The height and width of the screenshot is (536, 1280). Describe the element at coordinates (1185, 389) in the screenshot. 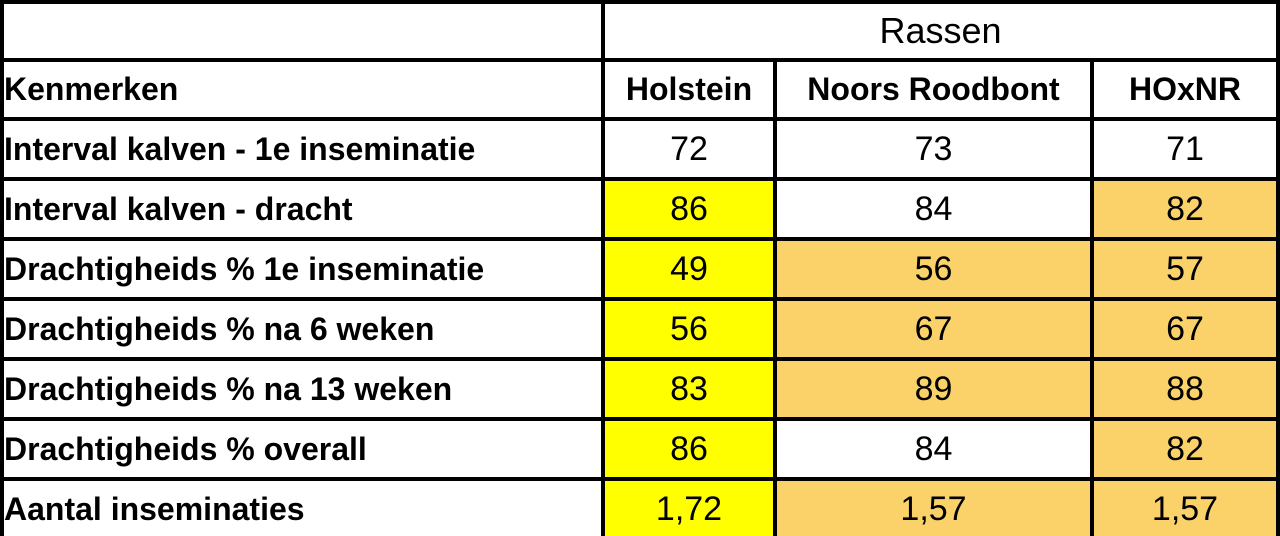

I see `value-cell: 88` at that location.